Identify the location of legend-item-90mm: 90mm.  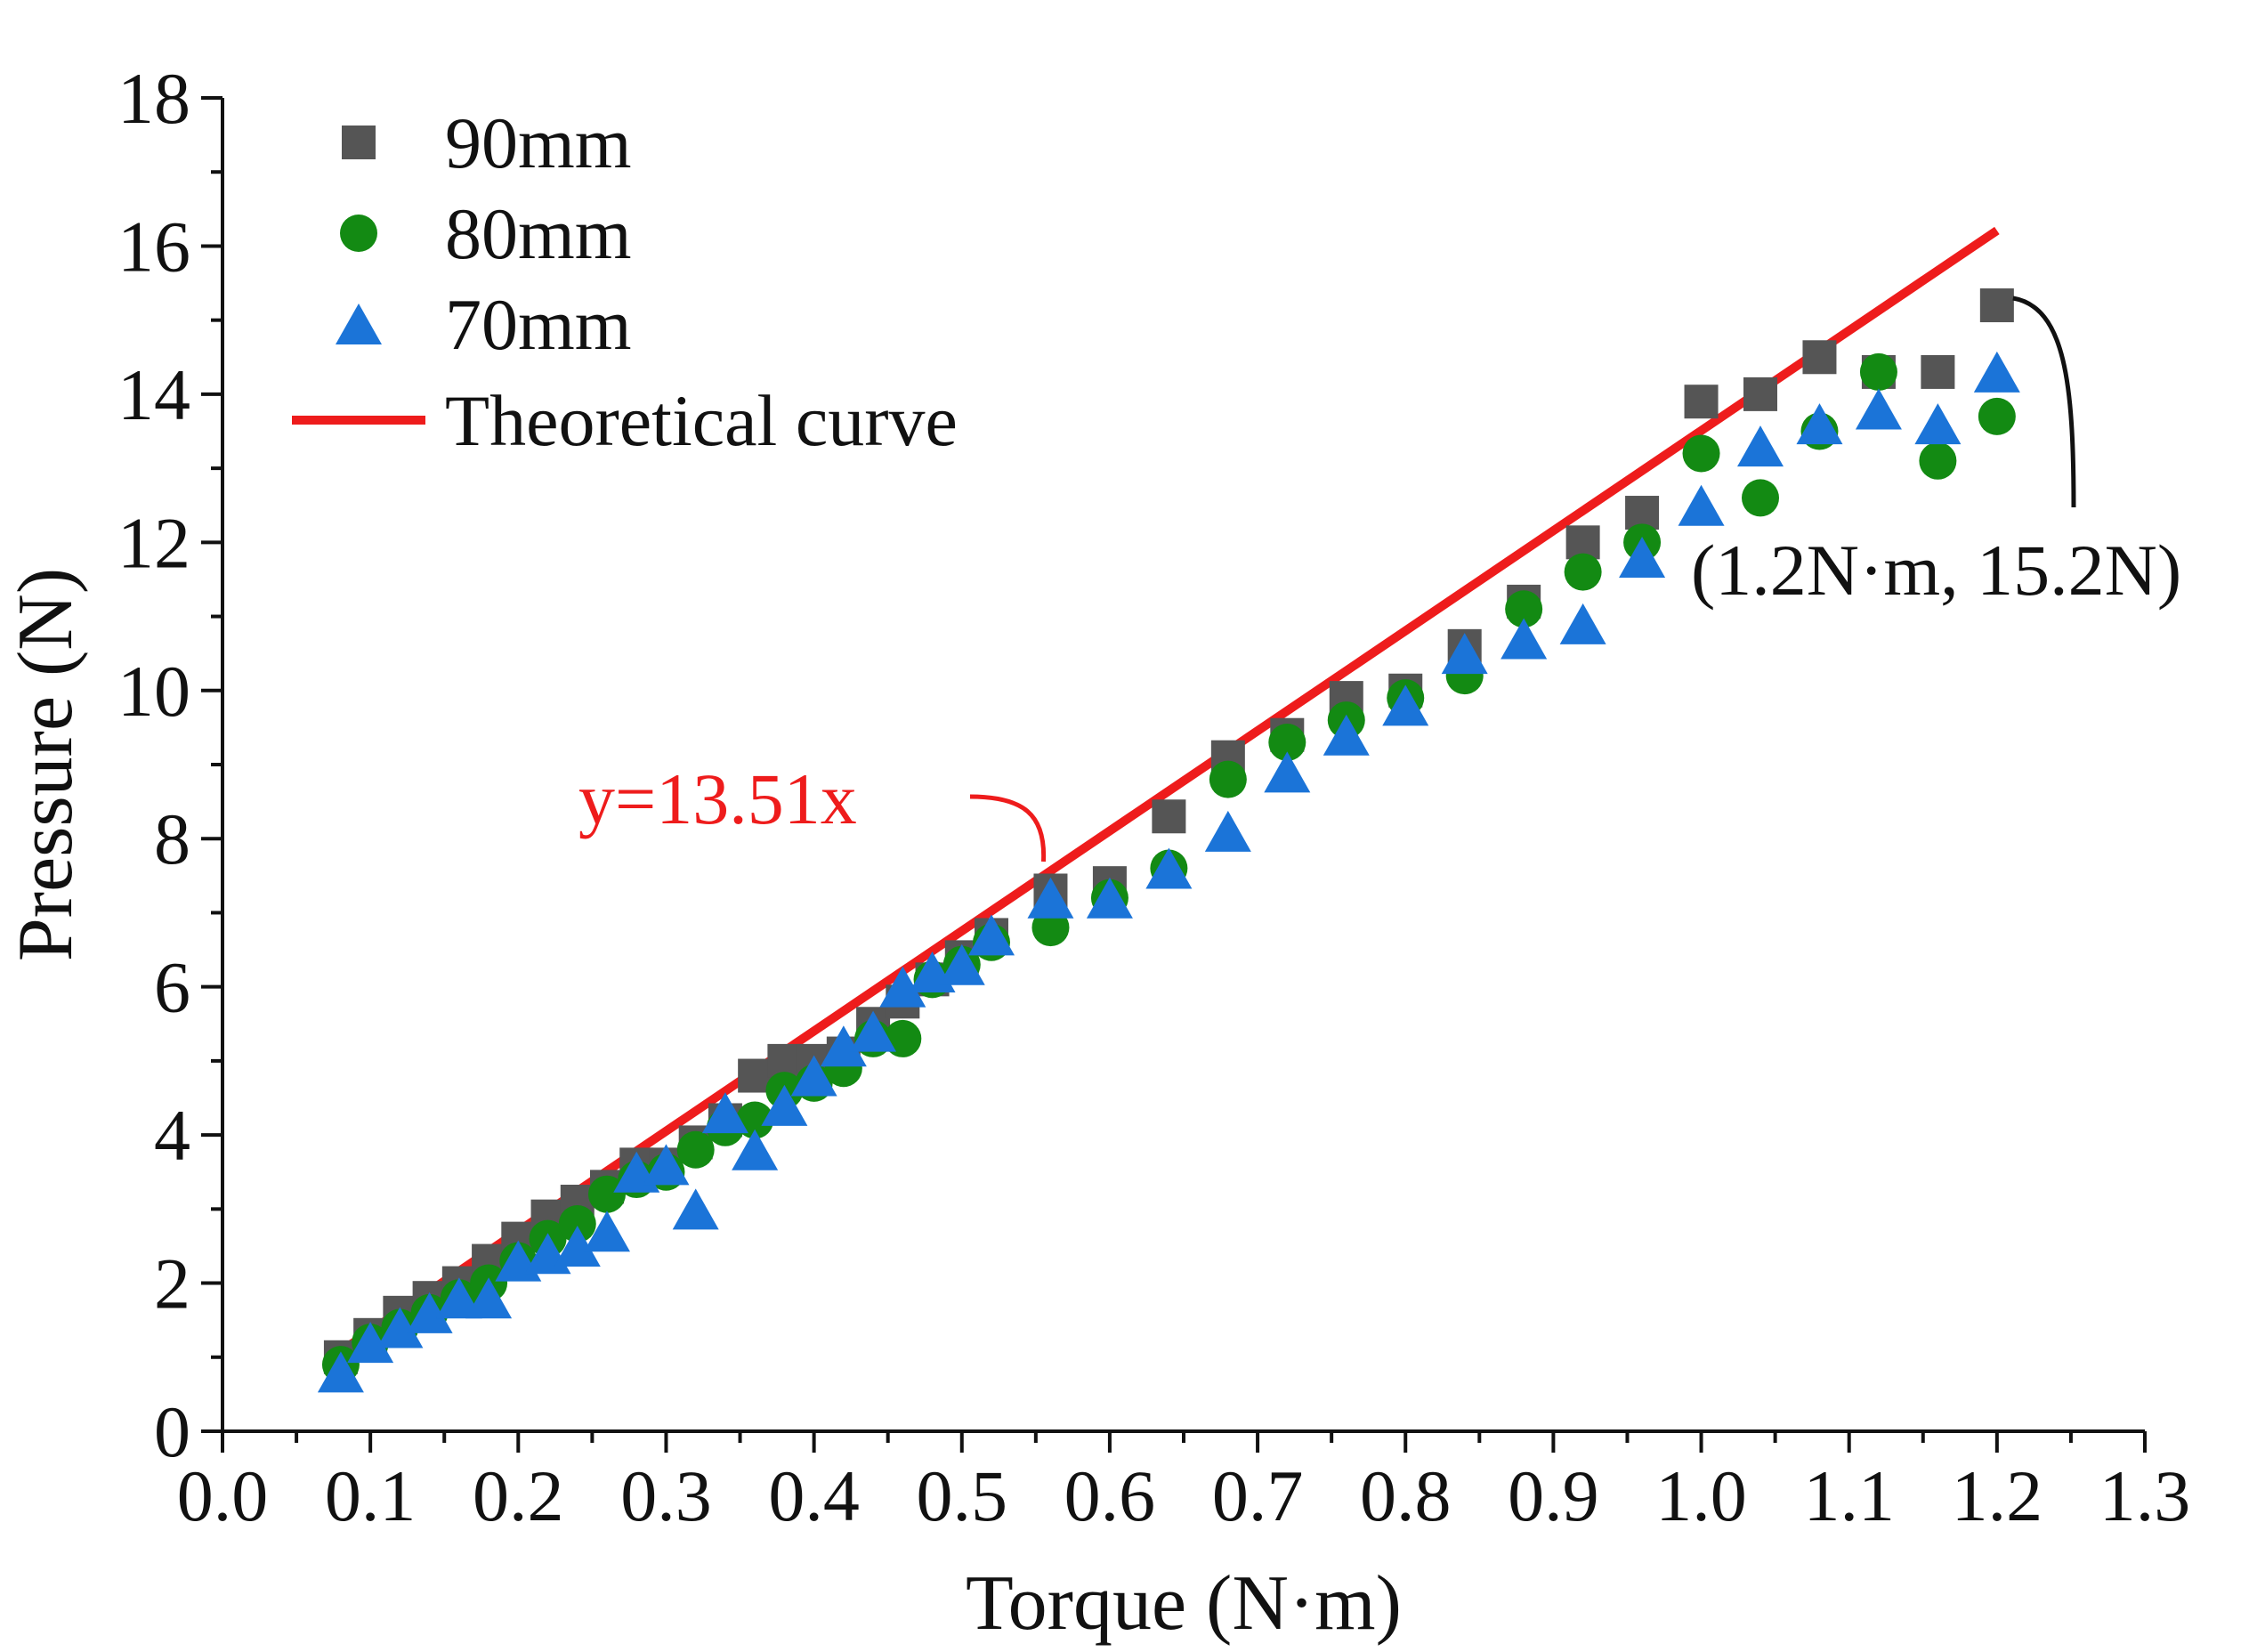
(487, 142).